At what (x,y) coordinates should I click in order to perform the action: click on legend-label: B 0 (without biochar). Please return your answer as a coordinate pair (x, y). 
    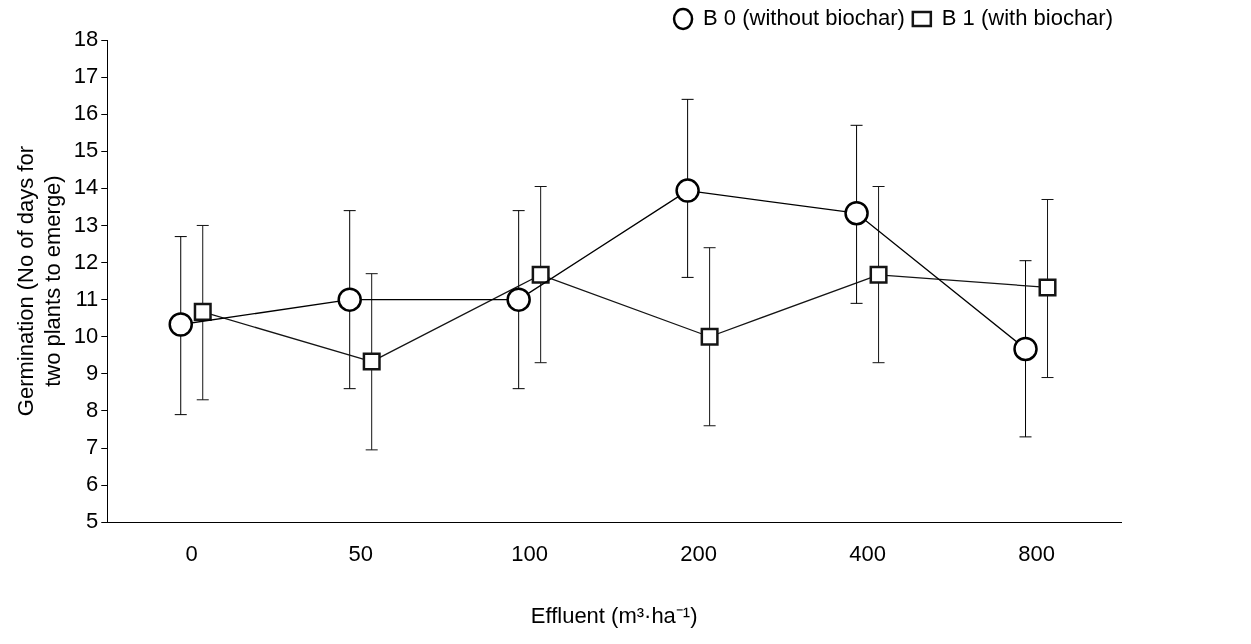
    Looking at the image, I should click on (804, 18).